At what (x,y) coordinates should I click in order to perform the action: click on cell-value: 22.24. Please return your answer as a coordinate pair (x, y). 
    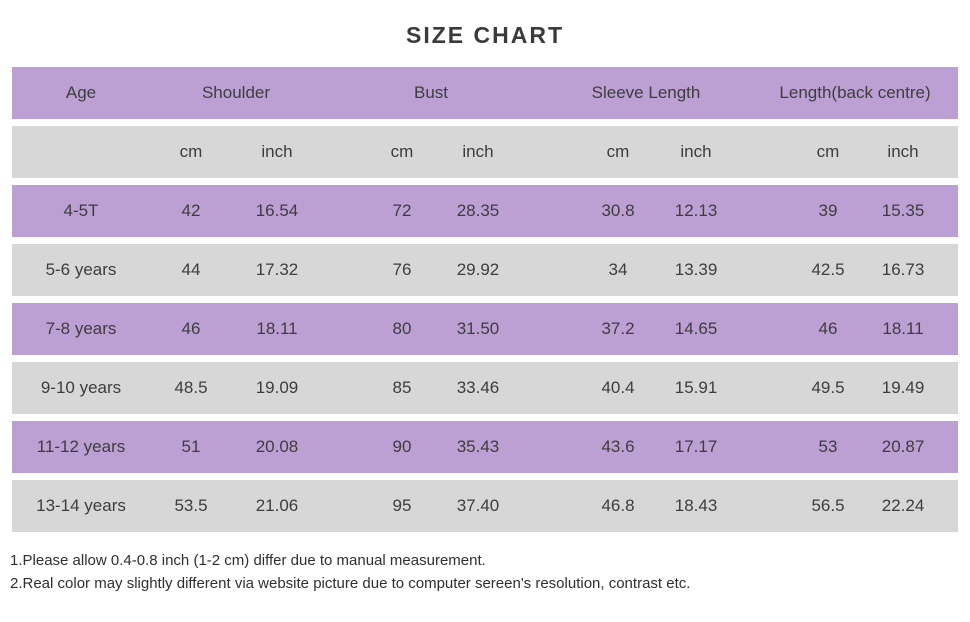
    Looking at the image, I should click on (913, 506).